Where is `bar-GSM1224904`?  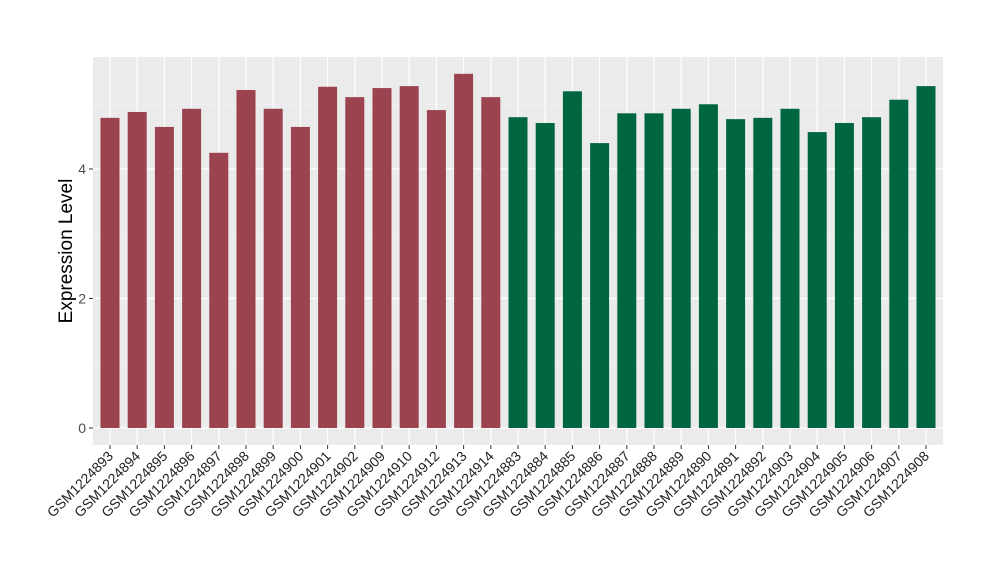 bar-GSM1224904 is located at coordinates (817, 280).